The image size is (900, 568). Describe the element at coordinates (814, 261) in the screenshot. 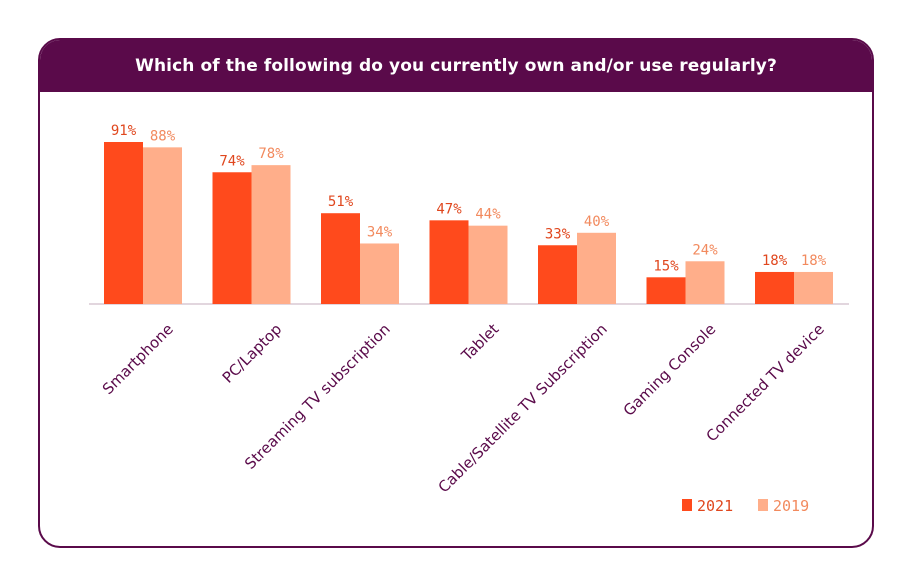

I see `value-label-2019-7: 18%` at that location.